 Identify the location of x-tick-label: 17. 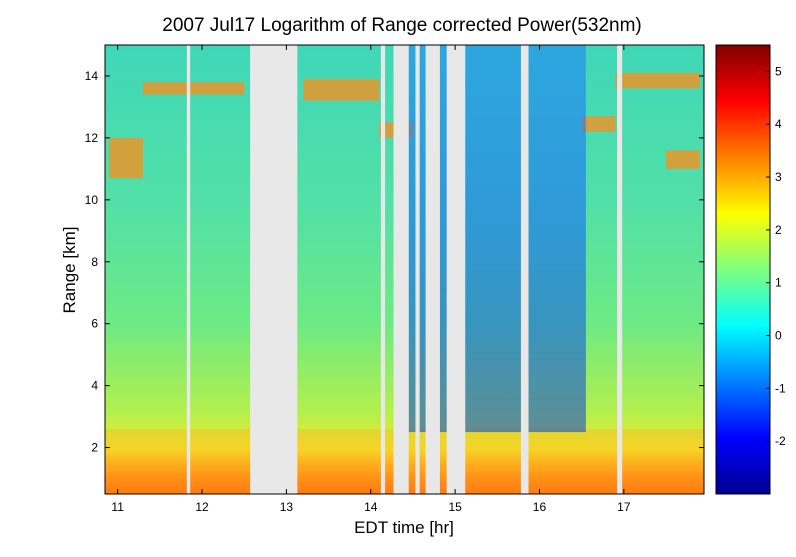
(624, 507).